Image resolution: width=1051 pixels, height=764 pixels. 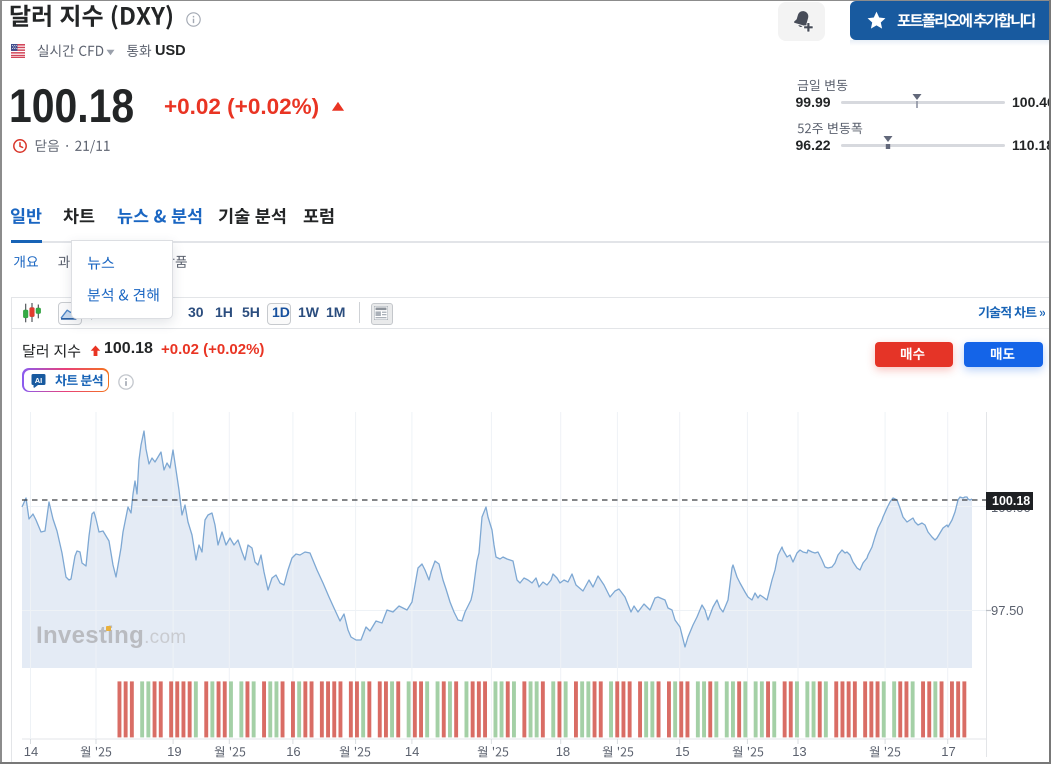 I want to click on svg-text: AI, so click(x=39, y=380).